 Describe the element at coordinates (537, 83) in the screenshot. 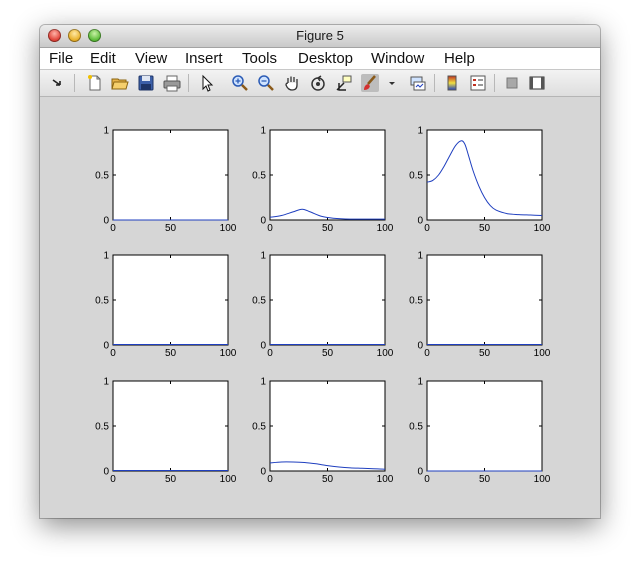

I see `show-plot-tools-icon` at that location.